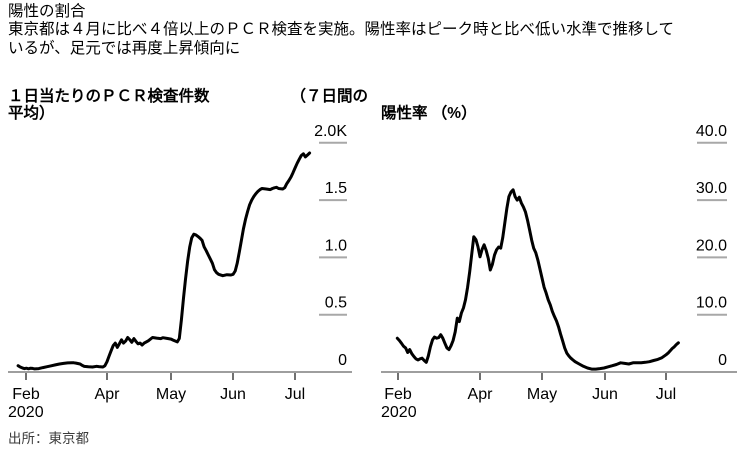 This screenshot has height=460, width=745. What do you see at coordinates (47, 11) in the screenshot?
I see `figure-title: 陽性の割合` at bounding box center [47, 11].